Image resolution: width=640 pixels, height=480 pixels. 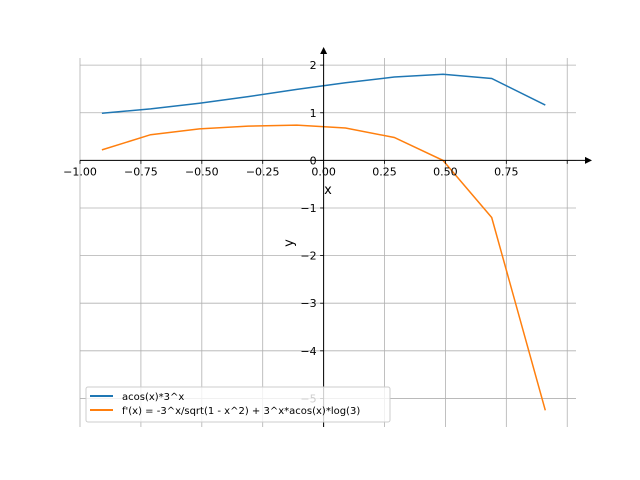 What do you see at coordinates (289, 243) in the screenshot?
I see `y-axis-label: y` at bounding box center [289, 243].